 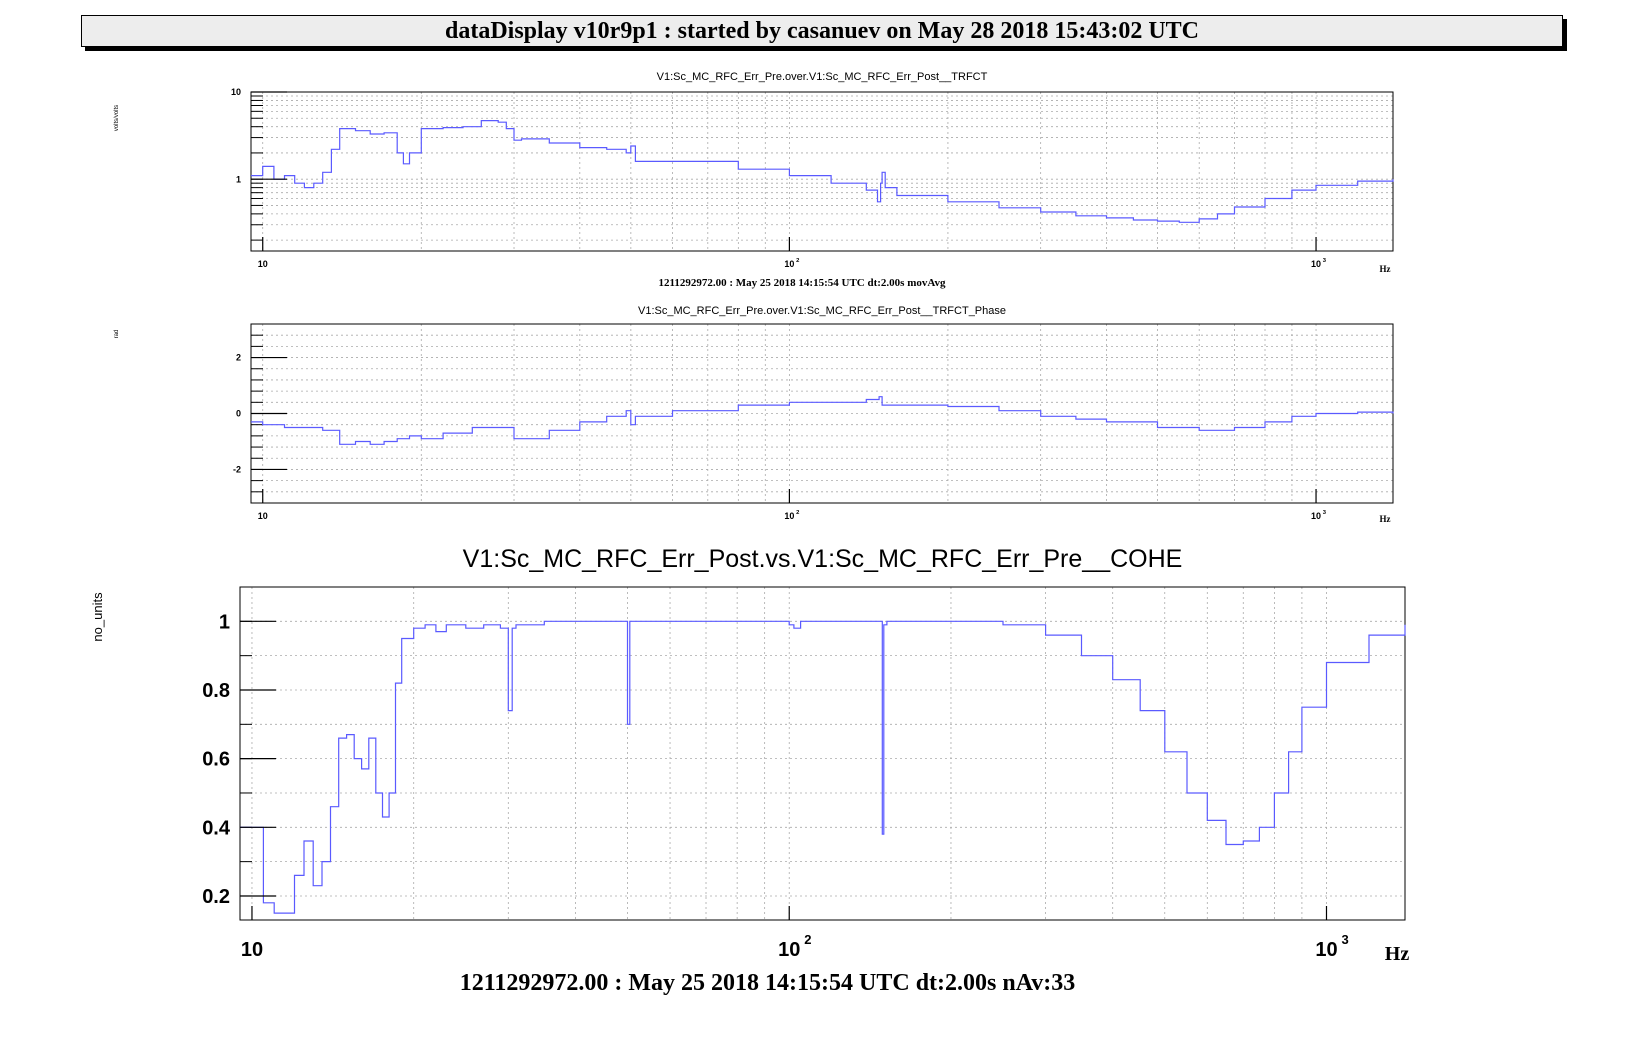 I want to click on y-tick-label: 2, so click(x=238, y=358).